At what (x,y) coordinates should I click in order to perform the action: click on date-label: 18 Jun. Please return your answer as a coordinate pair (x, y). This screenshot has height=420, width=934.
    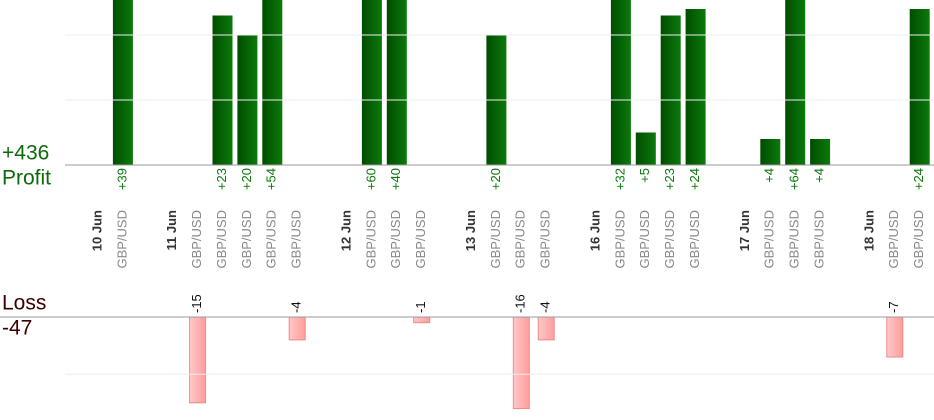
    Looking at the image, I should click on (868, 230).